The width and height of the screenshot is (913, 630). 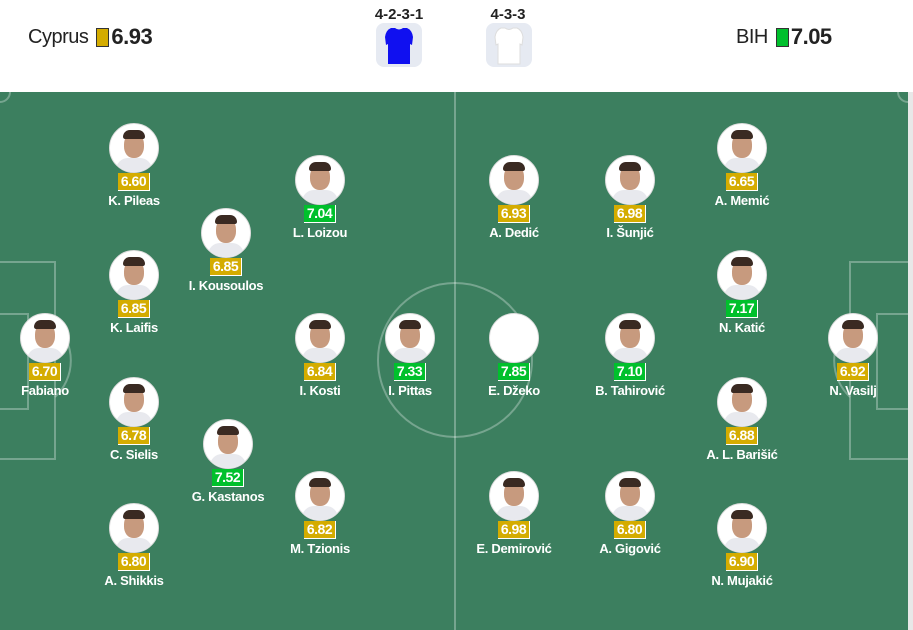 I want to click on player-card: 7.10 B. Tahirović, so click(x=630, y=355).